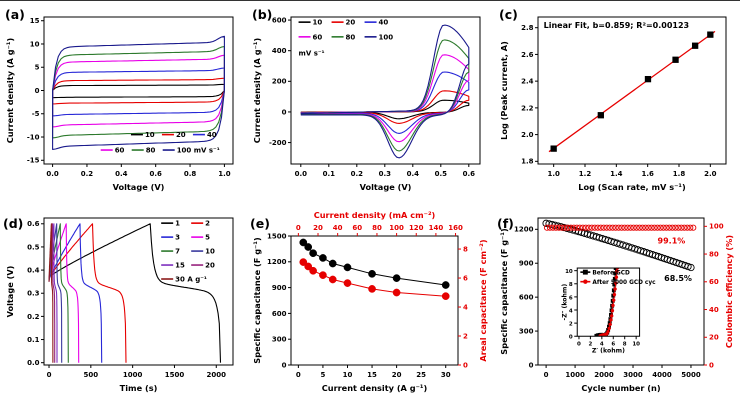 The height and width of the screenshot is (403, 740). Describe the element at coordinates (260, 223) in the screenshot. I see `panel-label-e: (e)` at that location.